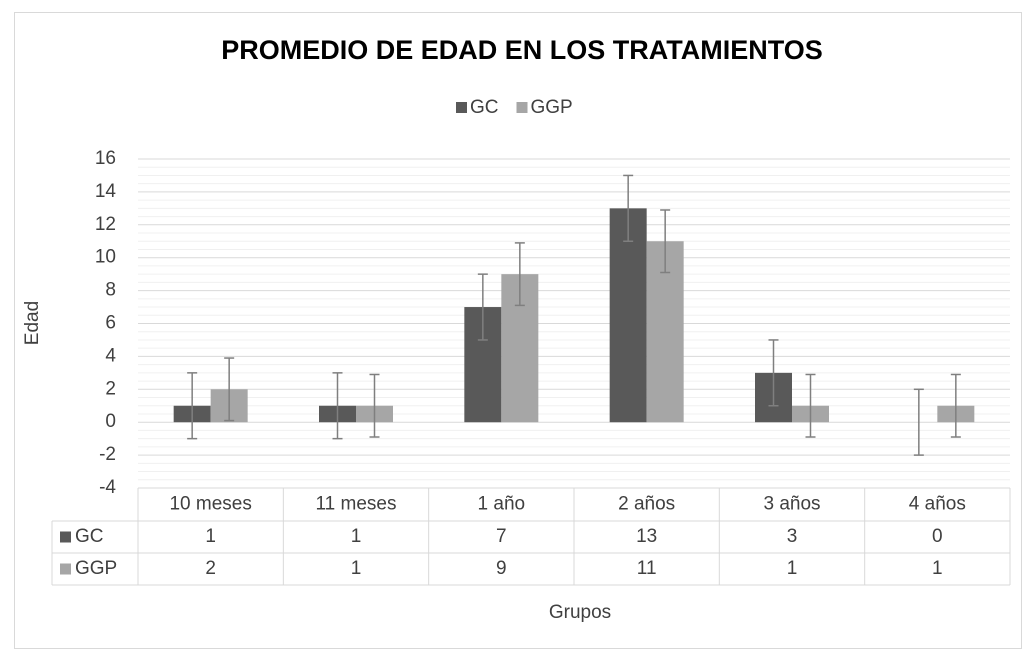  What do you see at coordinates (646, 536) in the screenshot?
I see `table-cell: 13` at bounding box center [646, 536].